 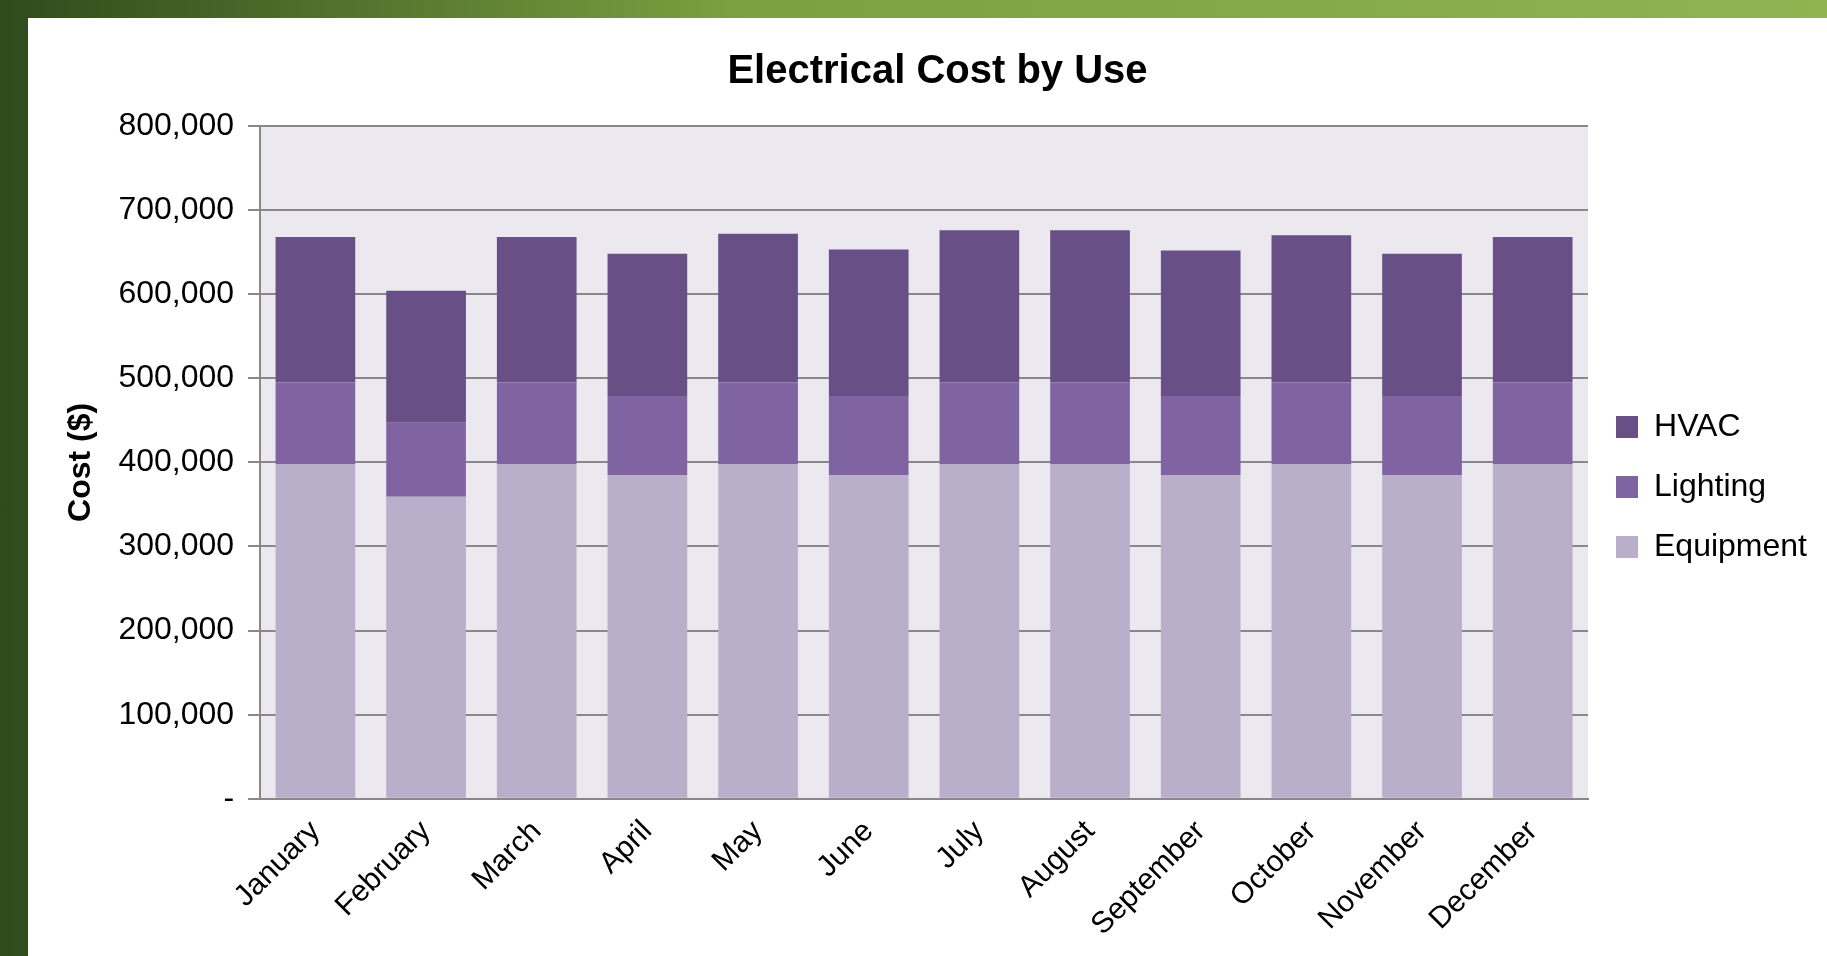 What do you see at coordinates (176, 376) in the screenshot?
I see `y-tick-label: 500,000` at bounding box center [176, 376].